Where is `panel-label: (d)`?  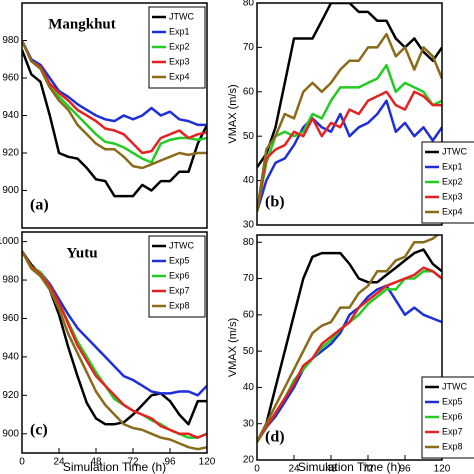 panel-label: (d) is located at coordinates (275, 437).